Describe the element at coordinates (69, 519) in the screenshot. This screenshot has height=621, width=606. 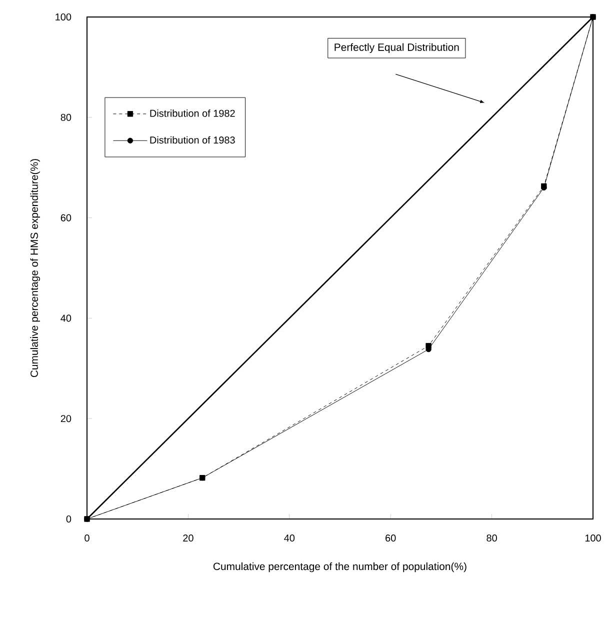
I see `y-tick-label: 0` at that location.